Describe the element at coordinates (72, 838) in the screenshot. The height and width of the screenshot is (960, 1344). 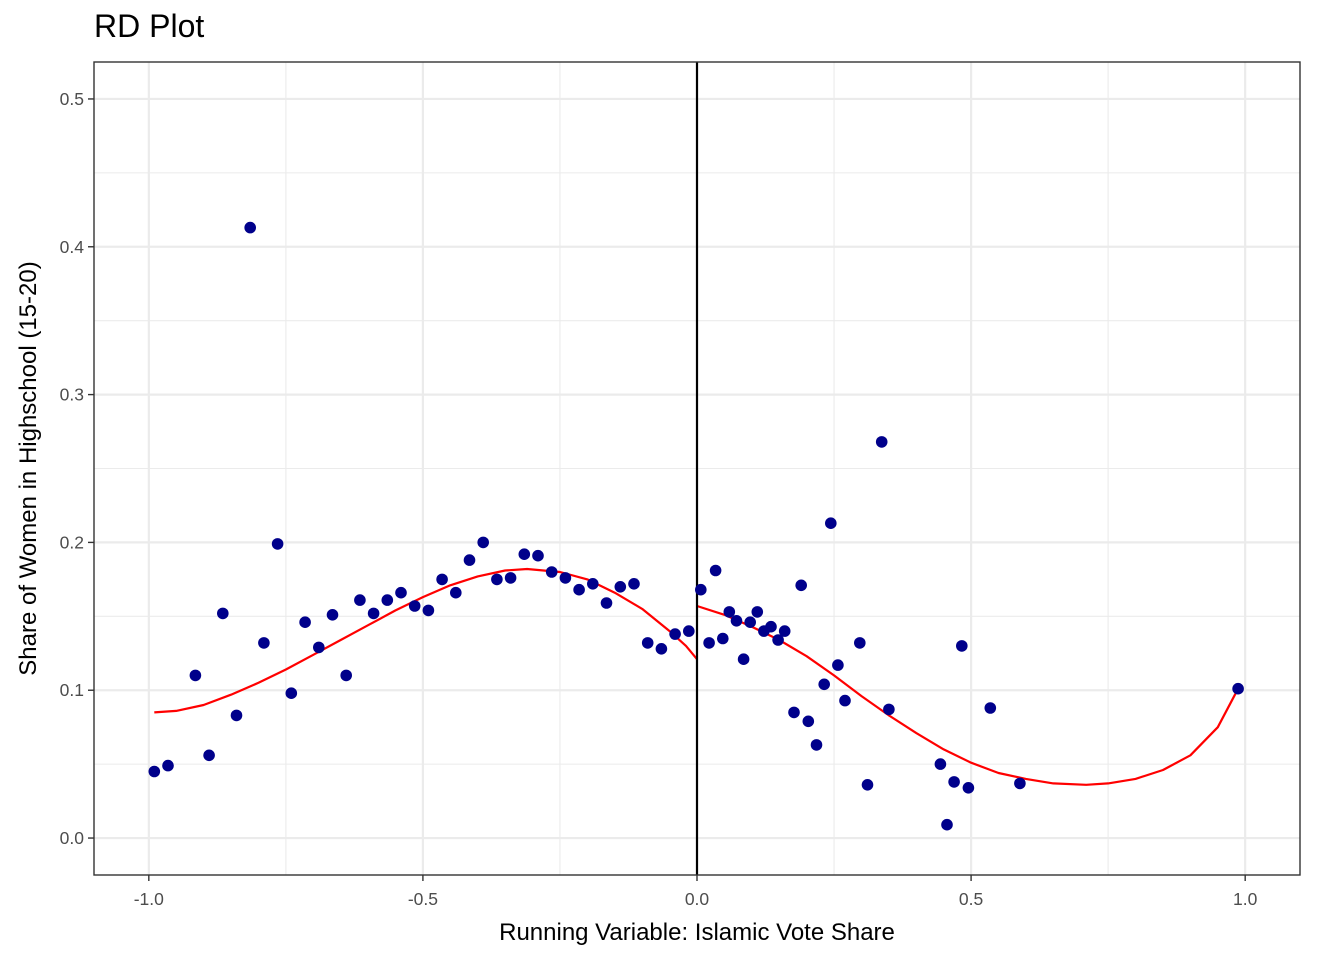
I see `y-tick-label: 0.0` at that location.